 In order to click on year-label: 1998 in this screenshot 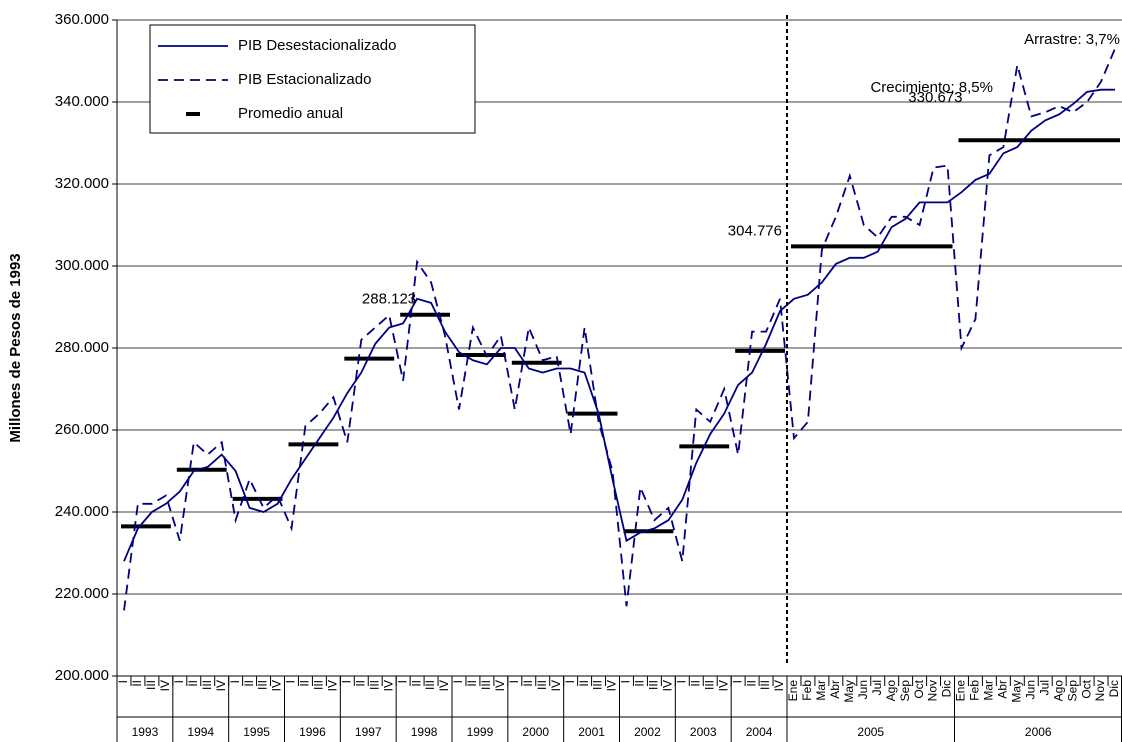, I will do `click(424, 732)`.